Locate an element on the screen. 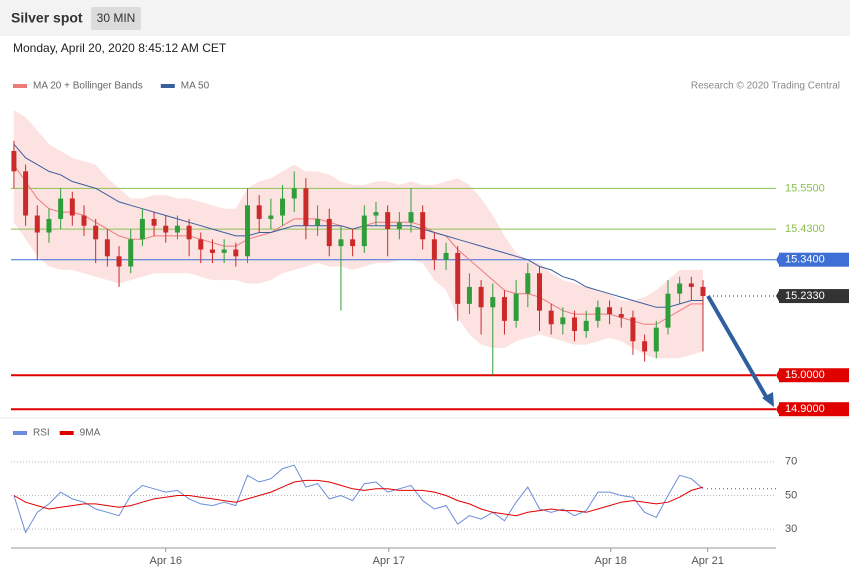  x-tick-label: Apr 17 is located at coordinates (389, 561).